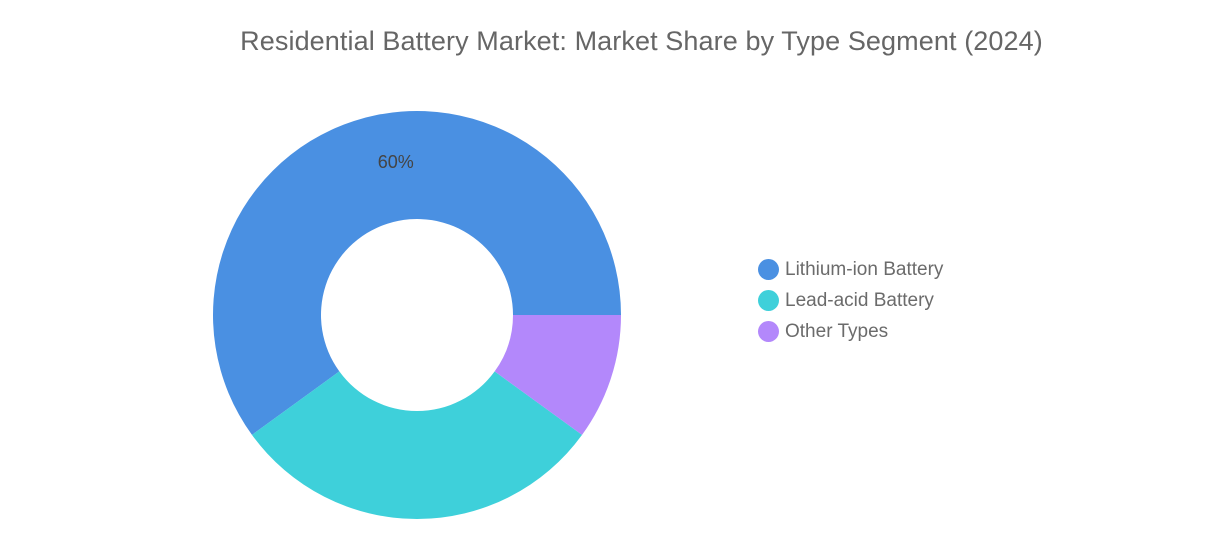  Describe the element at coordinates (864, 269) in the screenshot. I see `legend-label: Lithium-ion Battery` at that location.